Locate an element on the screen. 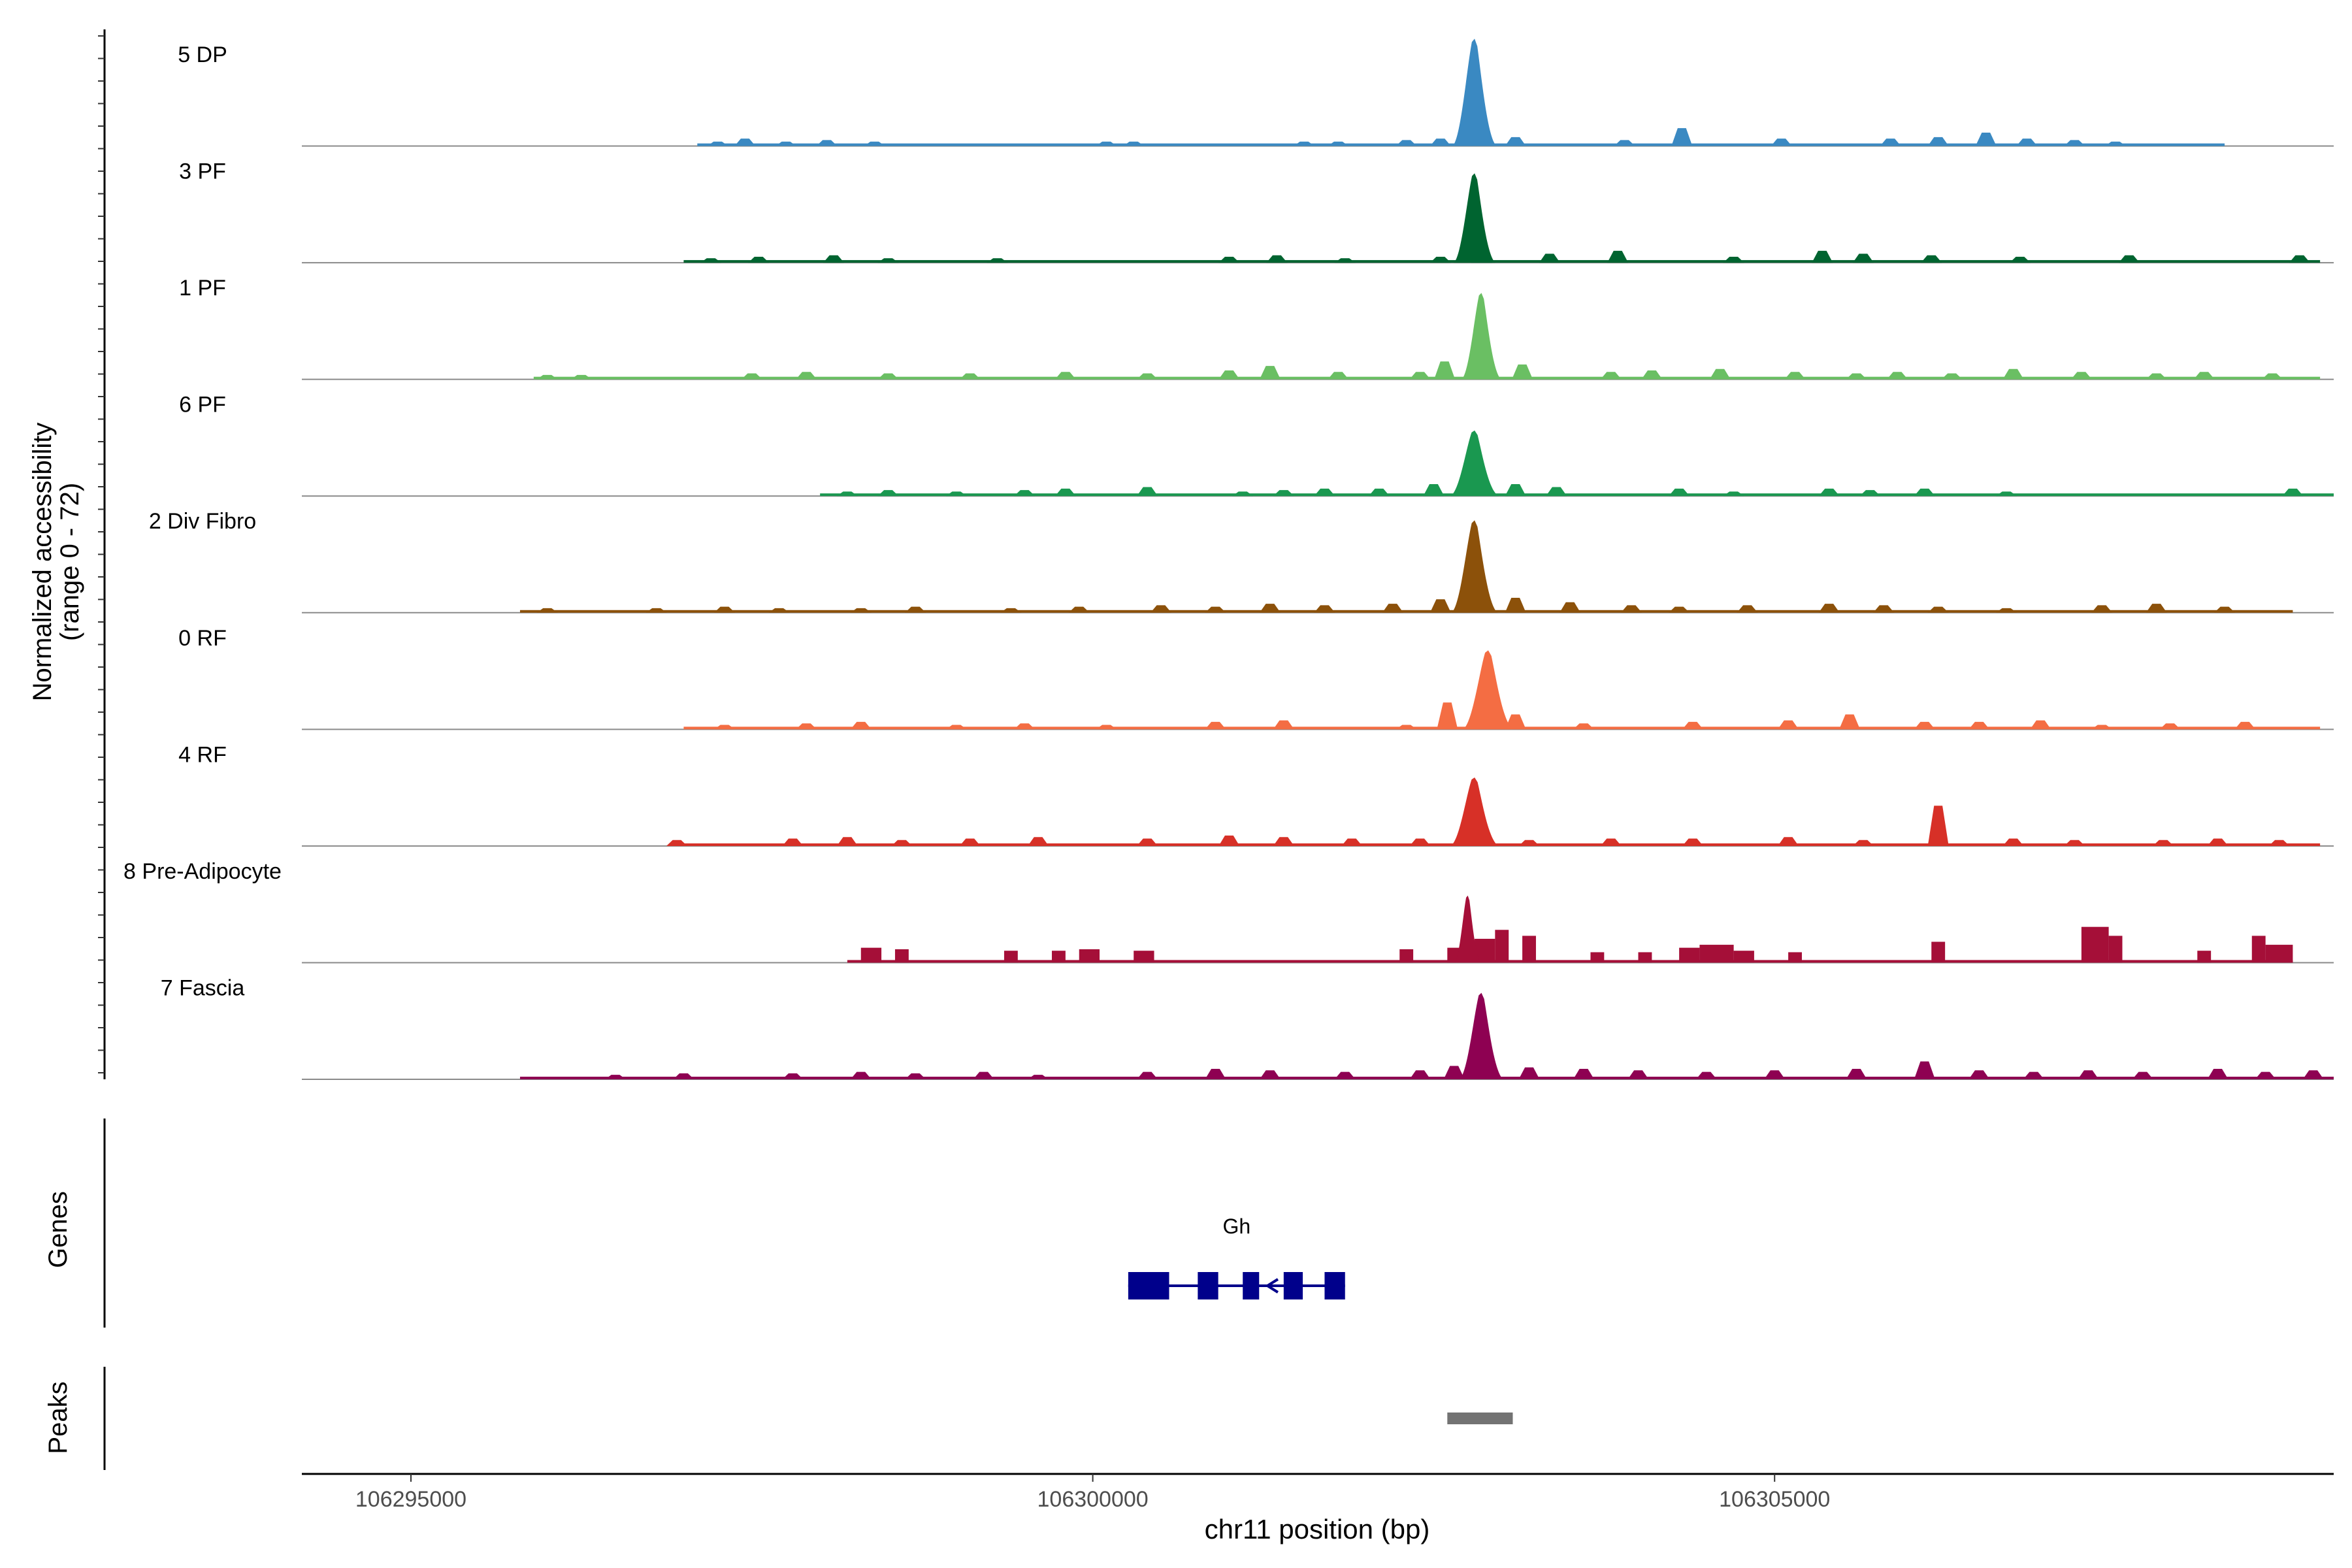 The width and height of the screenshot is (2352, 1568). peaks-panel is located at coordinates (1480, 1418).